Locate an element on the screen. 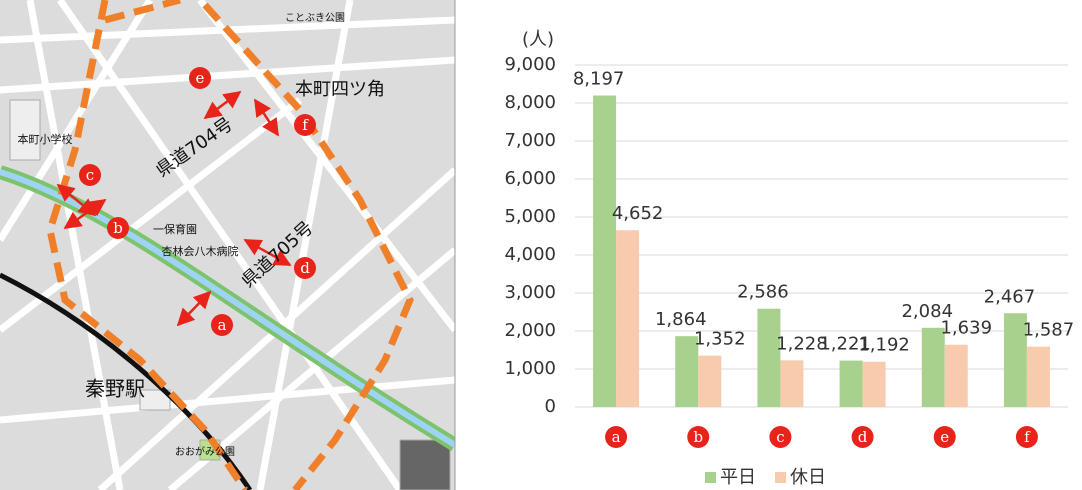 This screenshot has width=1082, height=490. place-label: 本町四ツ角 is located at coordinates (340, 89).